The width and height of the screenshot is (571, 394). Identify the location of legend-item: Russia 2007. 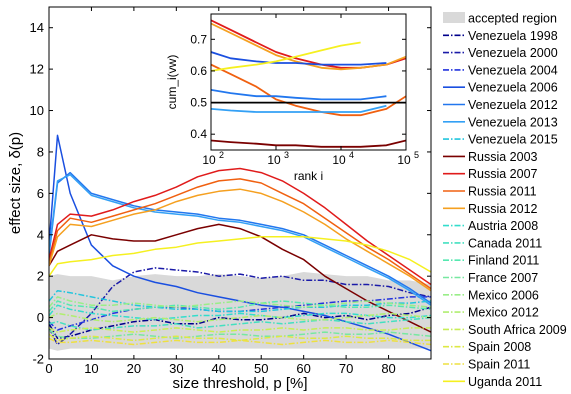
(490, 174).